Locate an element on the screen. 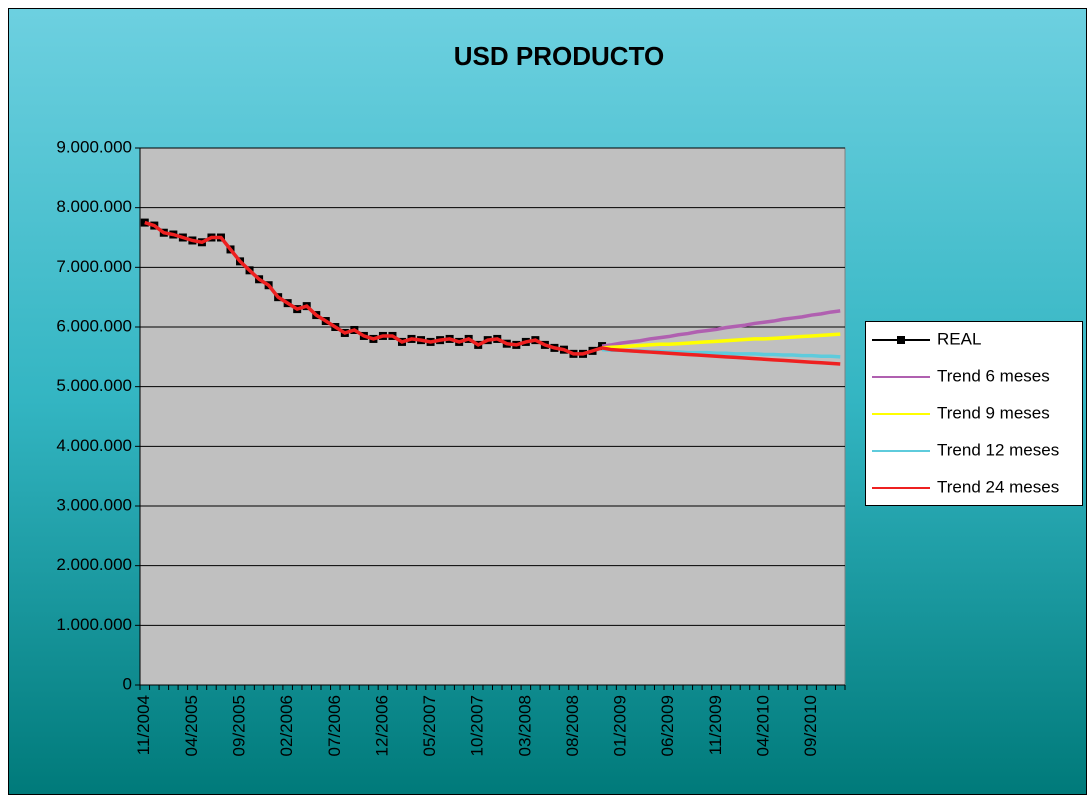 The width and height of the screenshot is (1089, 803). legend-label: Trend 6 meses is located at coordinates (993, 375).